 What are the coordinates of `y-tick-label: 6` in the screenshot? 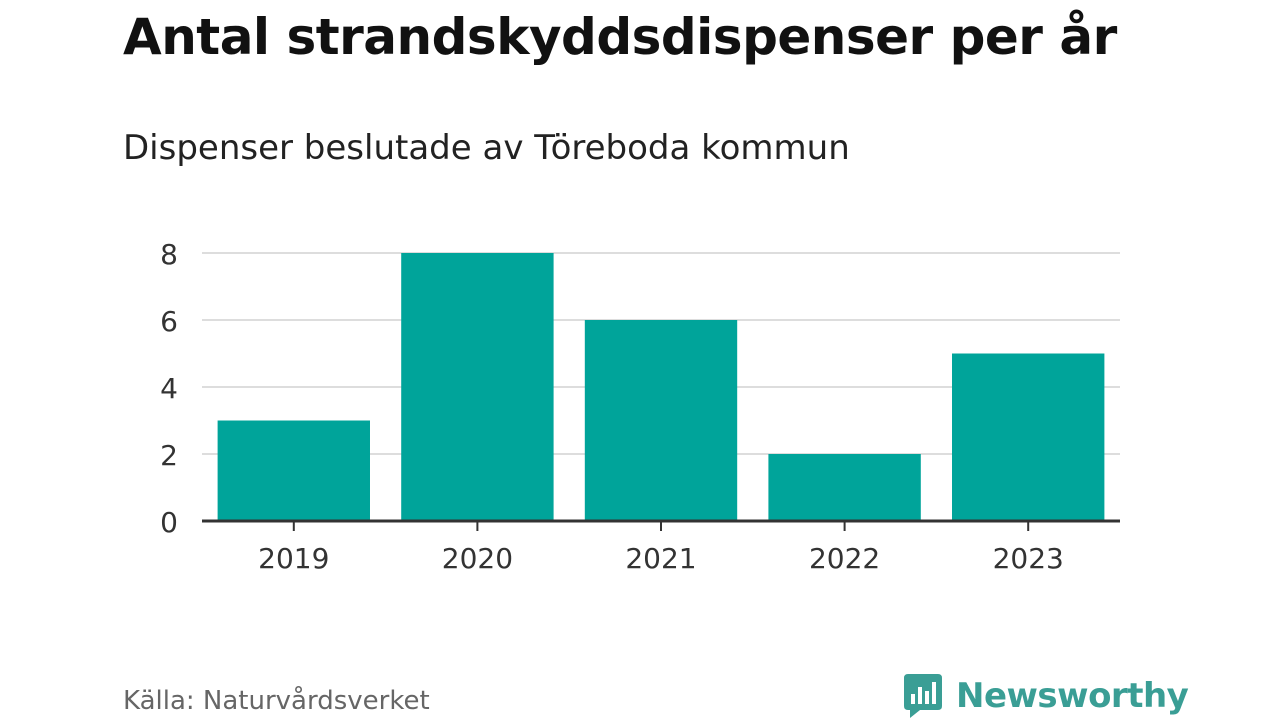 It's located at (169, 321).